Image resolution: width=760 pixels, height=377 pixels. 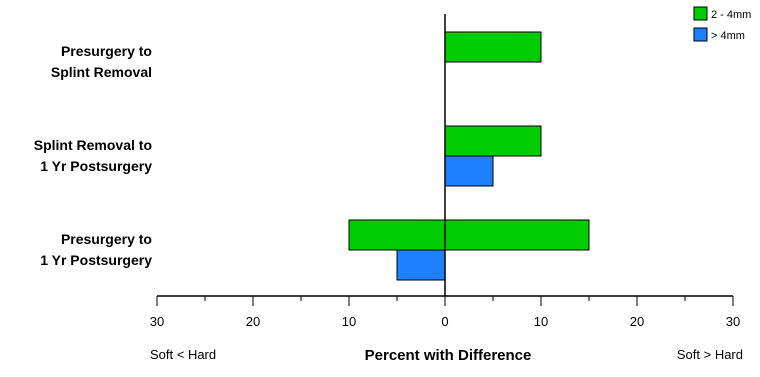 What do you see at coordinates (728, 36) in the screenshot?
I see `legend-label: > 4mm` at bounding box center [728, 36].